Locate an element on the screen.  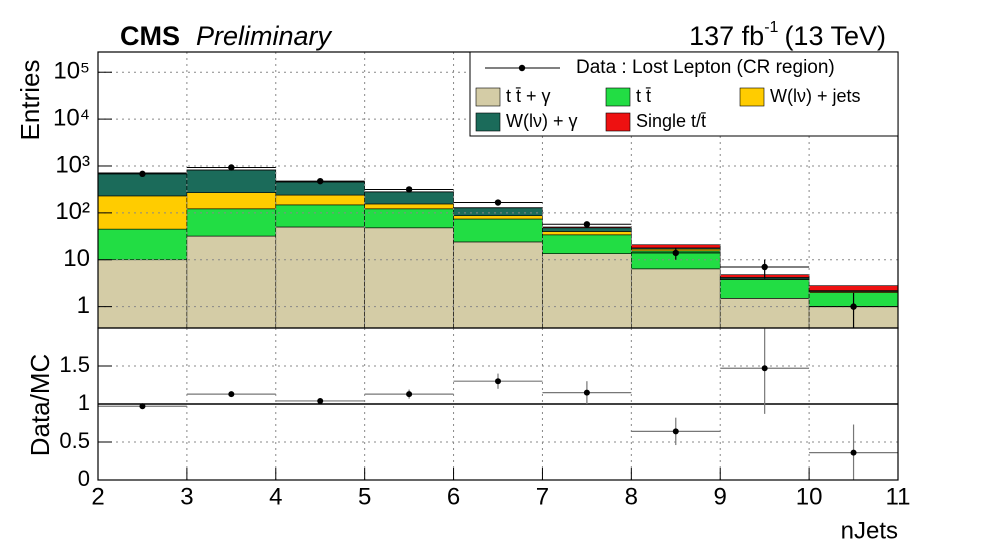
x-tick-label: 2 is located at coordinates (97, 496).